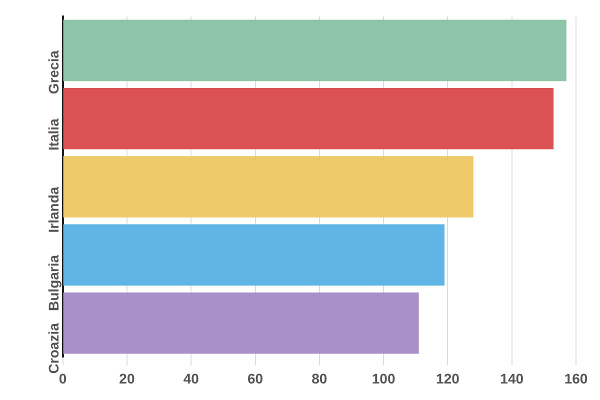 Image resolution: width=600 pixels, height=400 pixels. I want to click on x-tick-label: 80, so click(320, 378).